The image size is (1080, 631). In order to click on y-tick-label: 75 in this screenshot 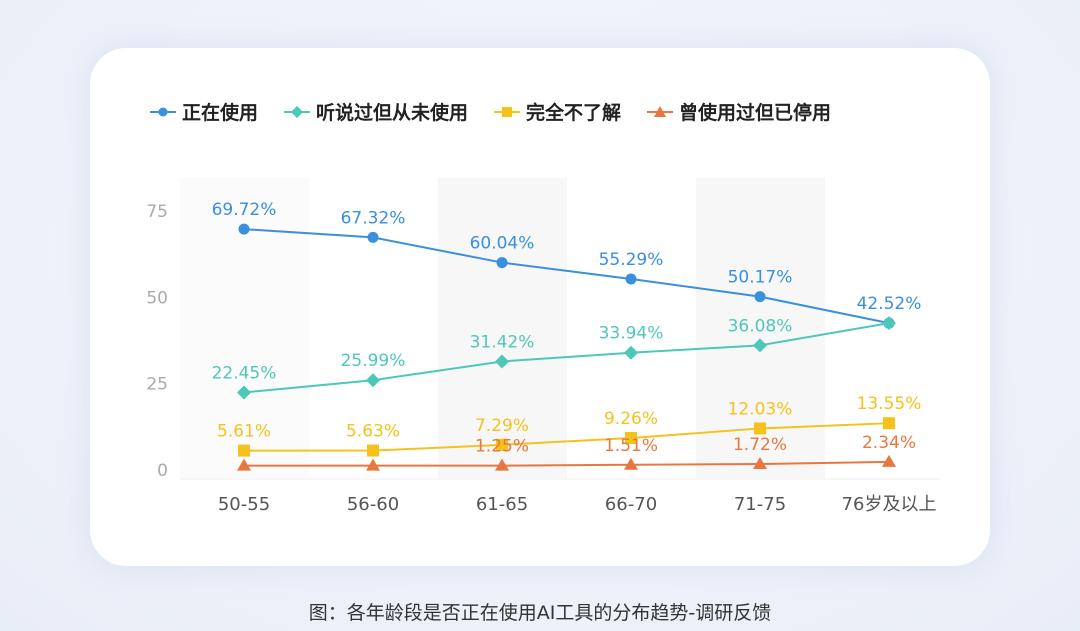, I will do `click(157, 212)`.